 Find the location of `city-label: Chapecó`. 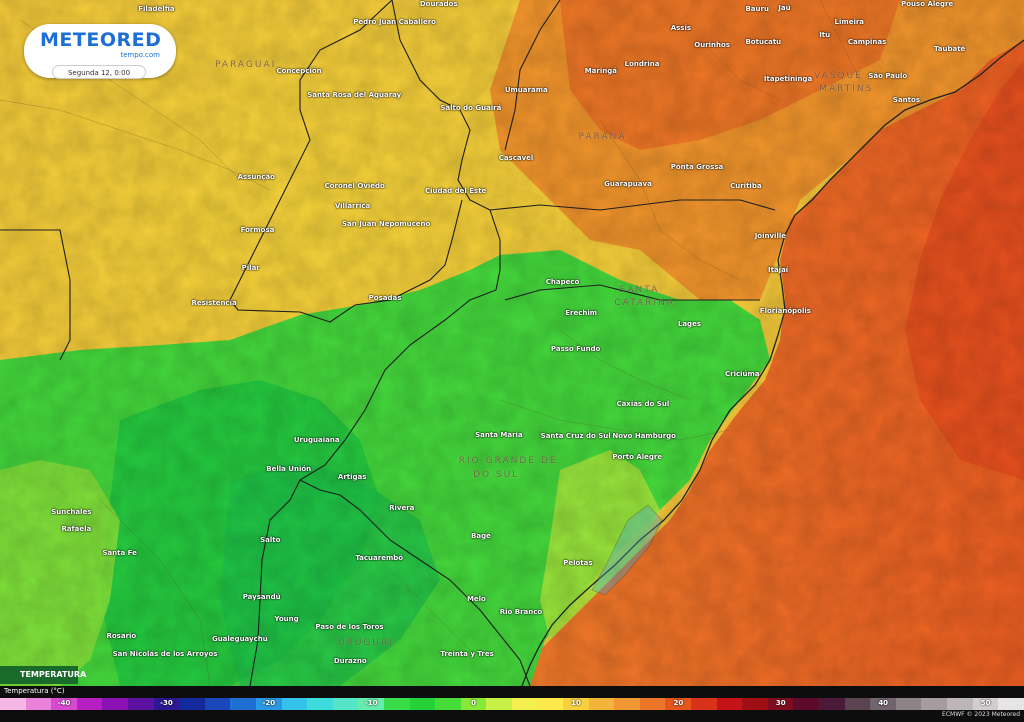

city-label: Chapecó is located at coordinates (562, 281).